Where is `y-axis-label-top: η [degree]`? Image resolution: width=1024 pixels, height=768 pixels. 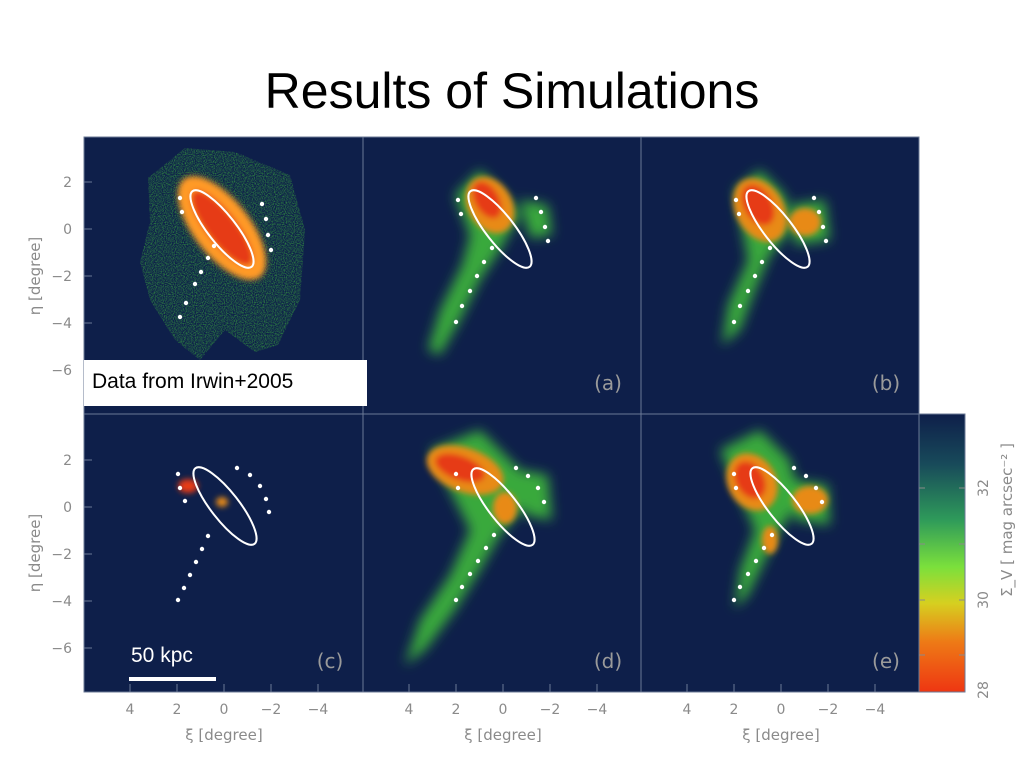
y-axis-label-top: η [degree] is located at coordinates (35, 276).